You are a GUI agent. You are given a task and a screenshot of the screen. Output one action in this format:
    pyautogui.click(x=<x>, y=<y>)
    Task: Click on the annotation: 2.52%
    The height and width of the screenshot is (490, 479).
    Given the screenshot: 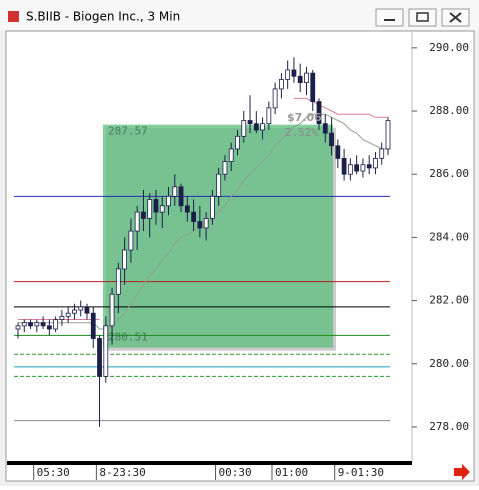 What is the action you would take?
    pyautogui.click(x=301, y=132)
    